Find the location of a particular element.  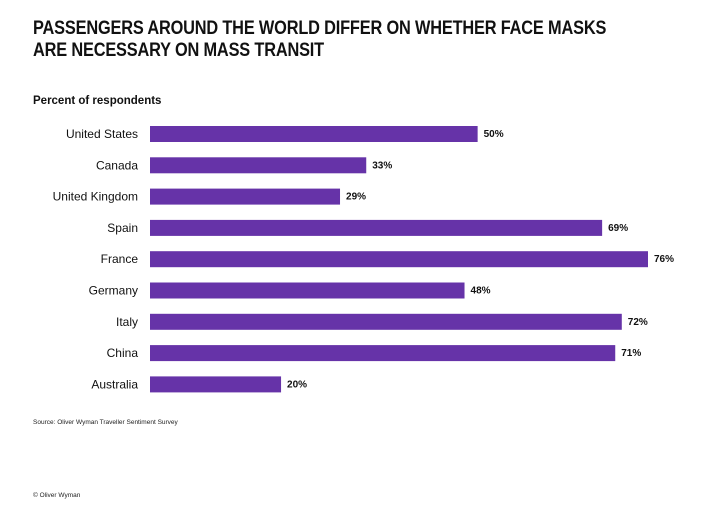

category-label: Australia is located at coordinates (114, 384).